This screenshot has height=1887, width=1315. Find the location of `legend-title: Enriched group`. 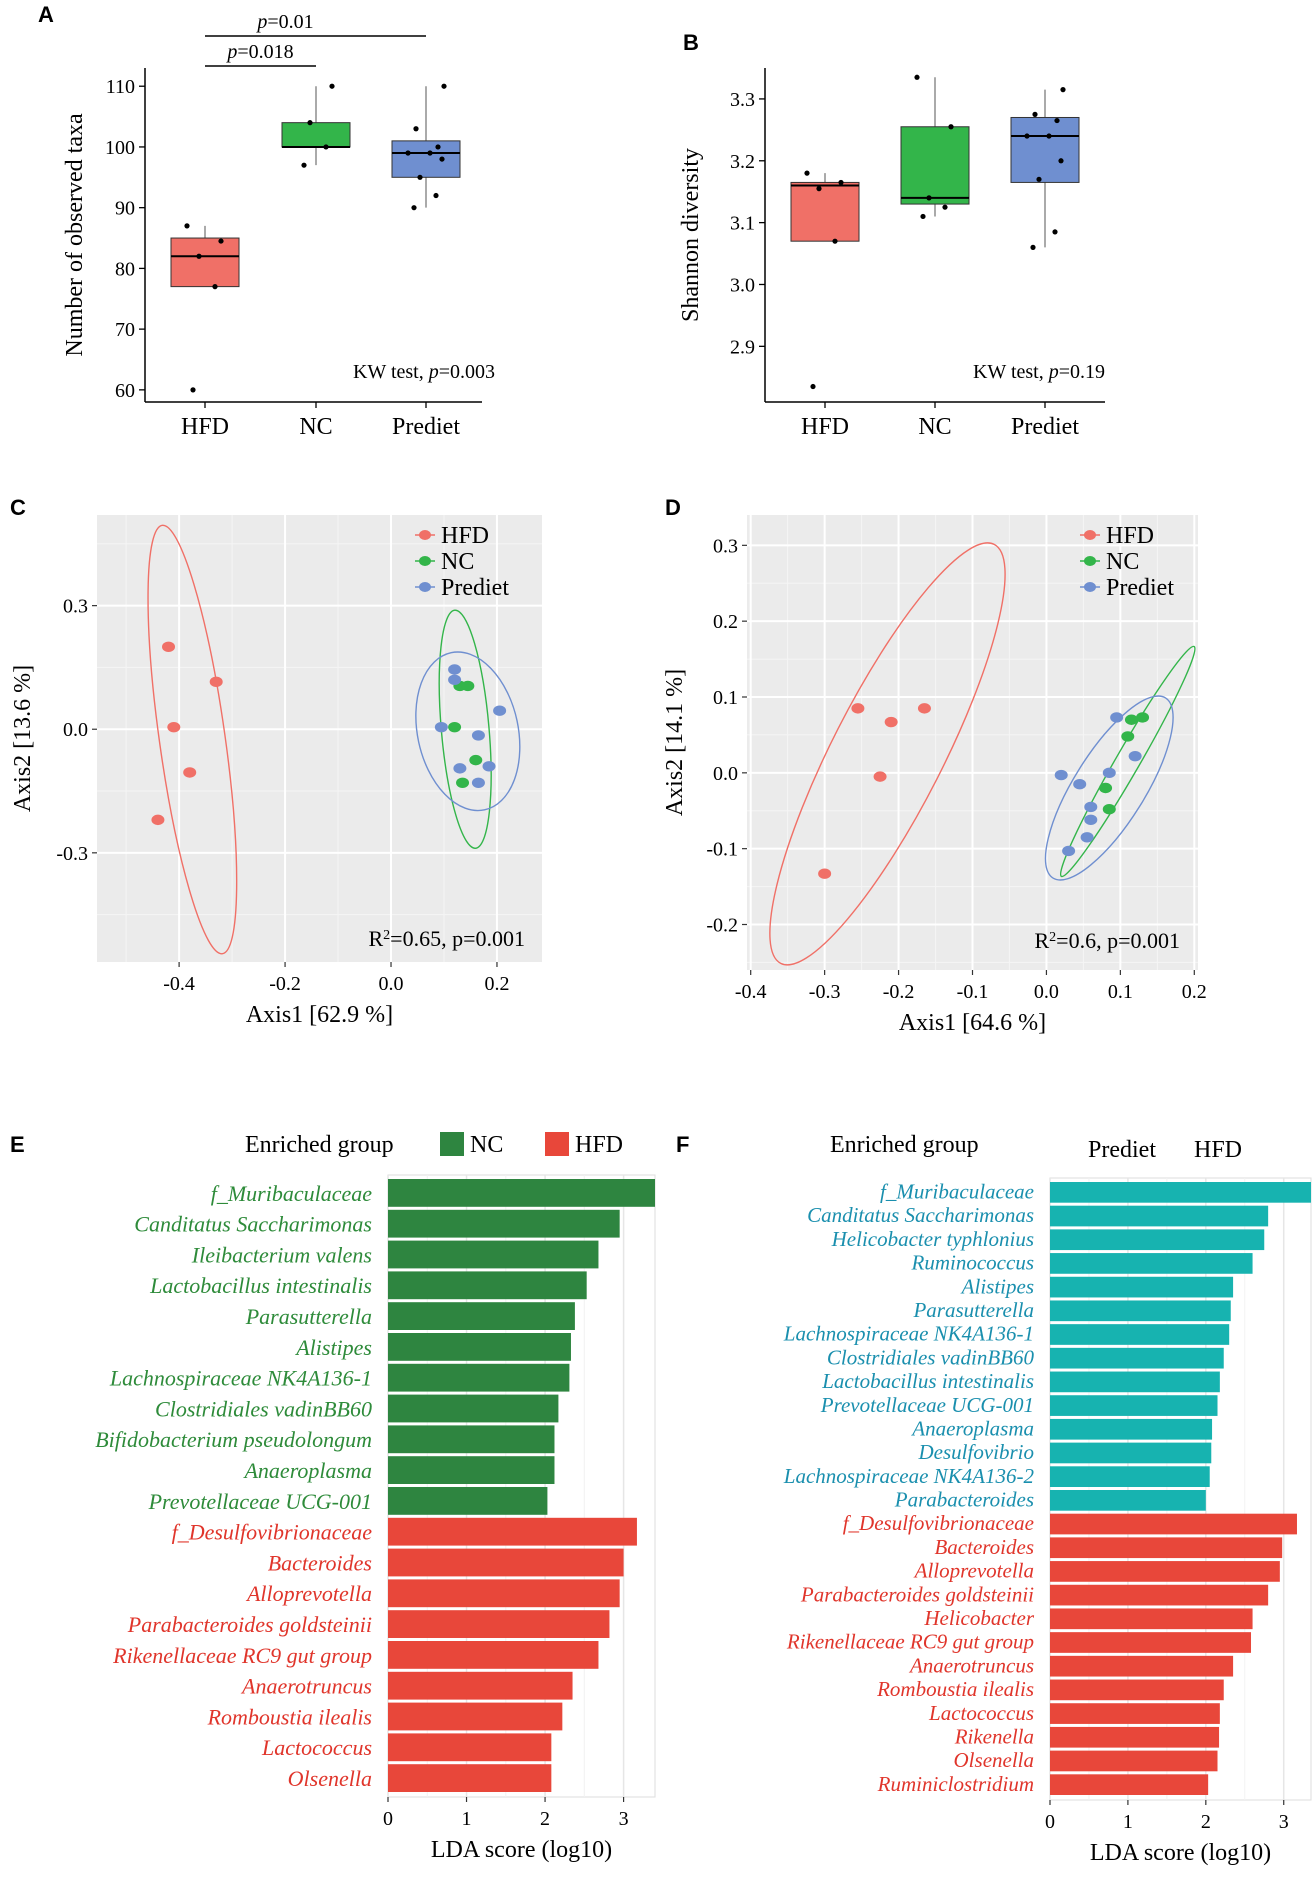

legend-title: Enriched group is located at coordinates (319, 1145).